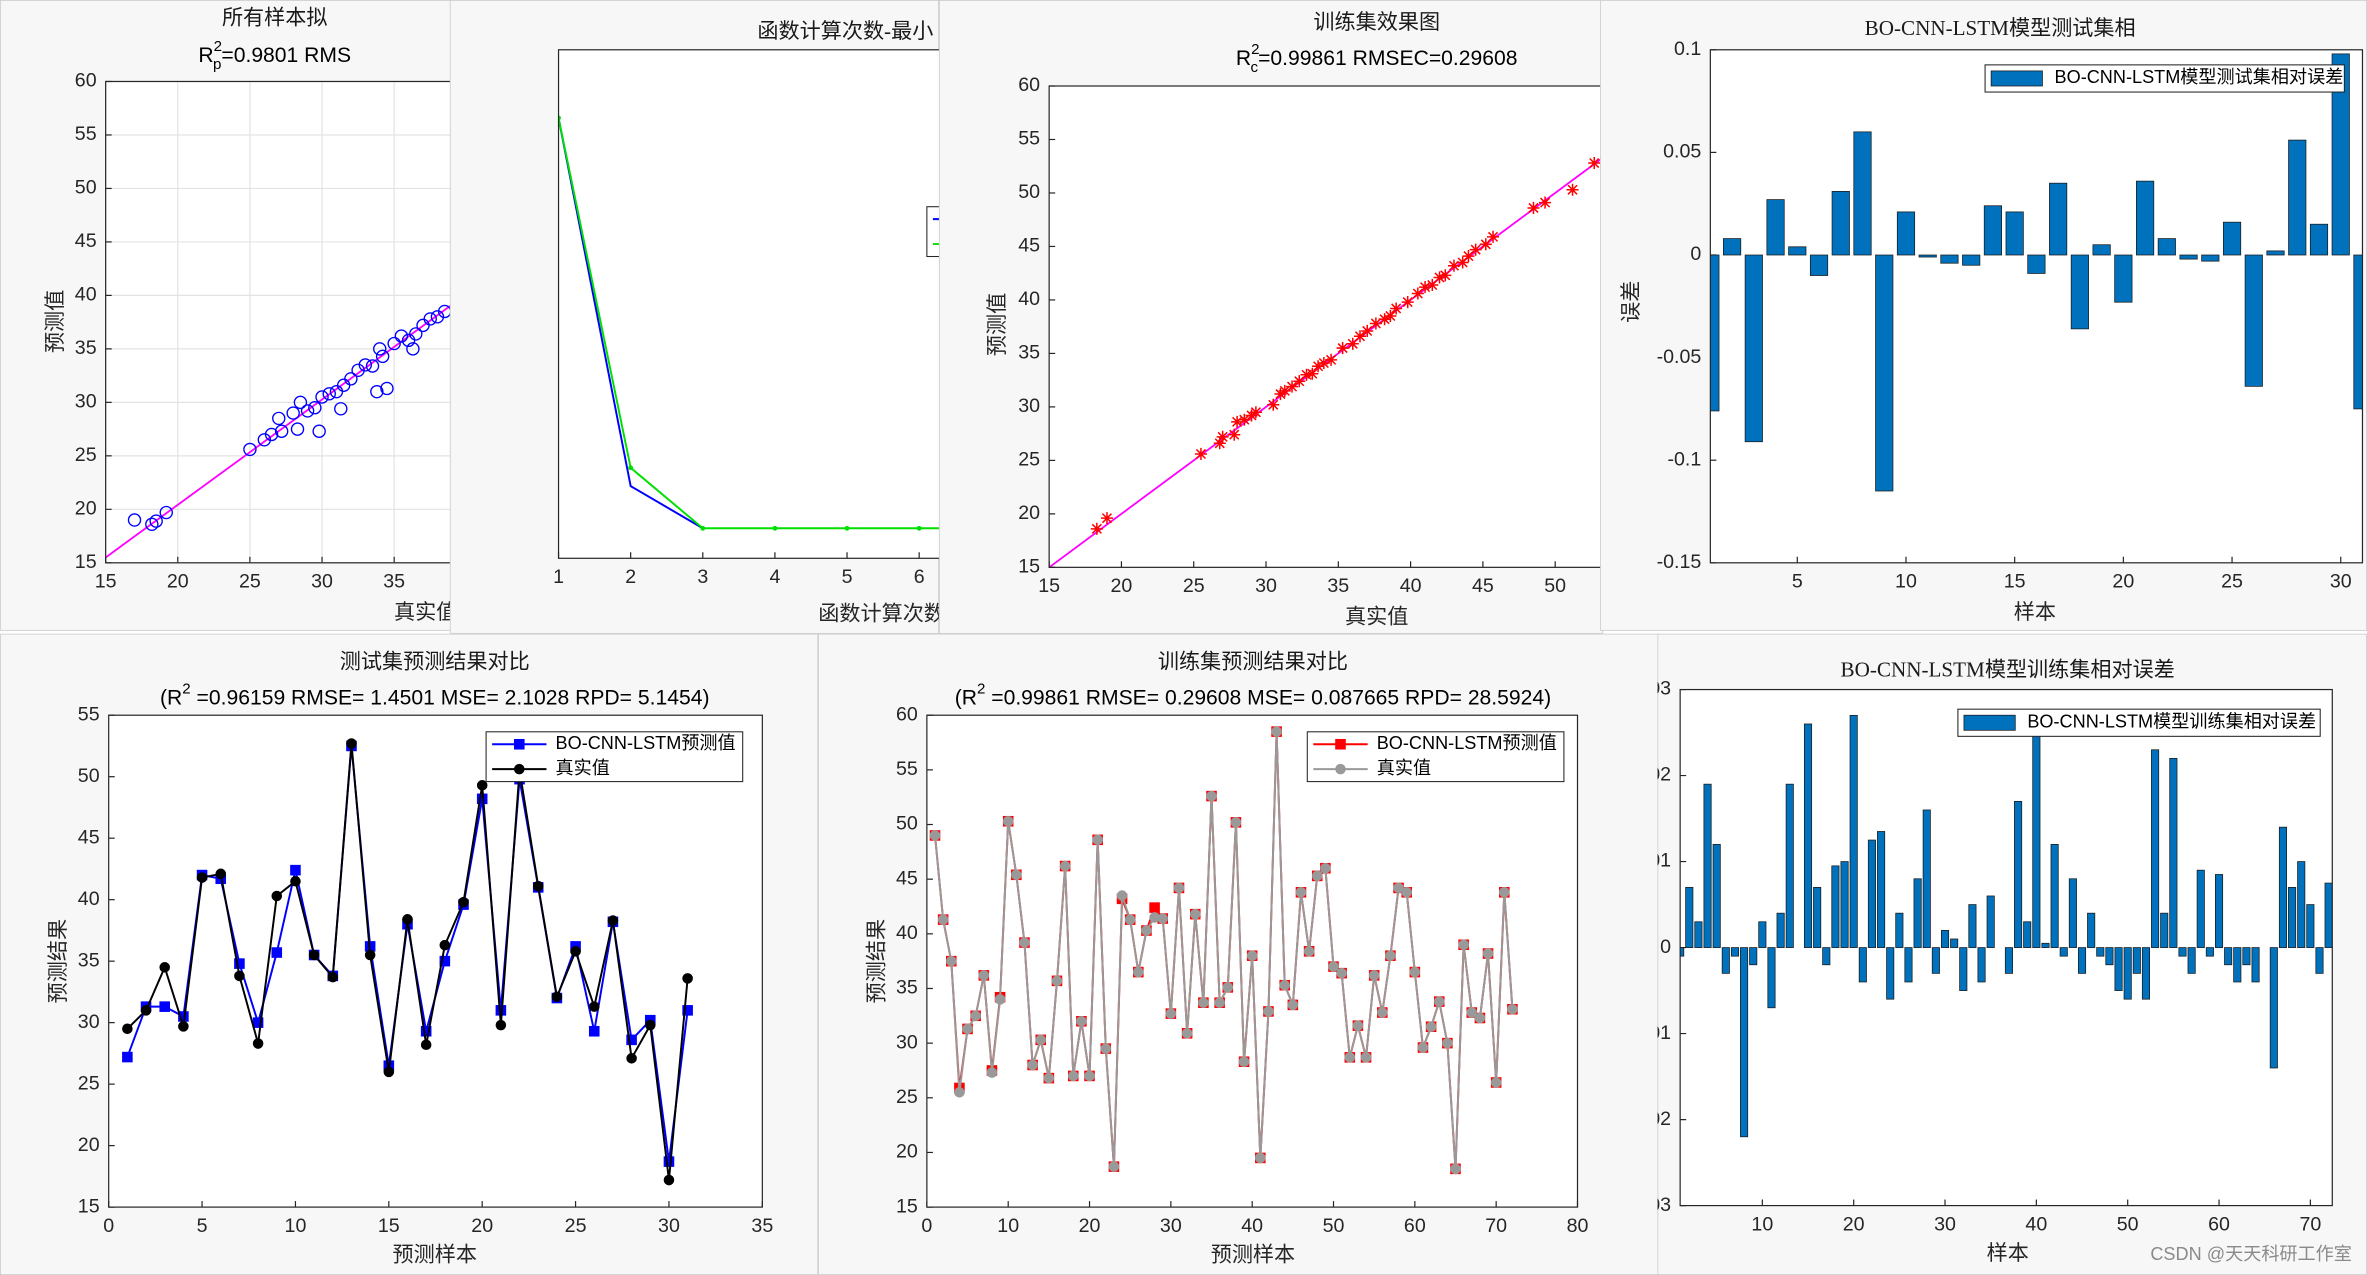 Image resolution: width=2367 pixels, height=1275 pixels. Describe the element at coordinates (1387, 57) in the screenshot. I see `subtitle-text: =0.99861 RMSEC=0.29608` at that location.